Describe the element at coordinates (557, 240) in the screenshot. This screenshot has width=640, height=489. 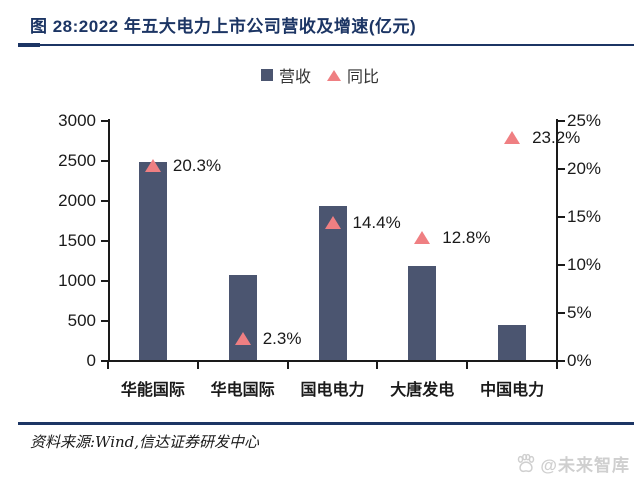
I see `right-axis-line` at that location.